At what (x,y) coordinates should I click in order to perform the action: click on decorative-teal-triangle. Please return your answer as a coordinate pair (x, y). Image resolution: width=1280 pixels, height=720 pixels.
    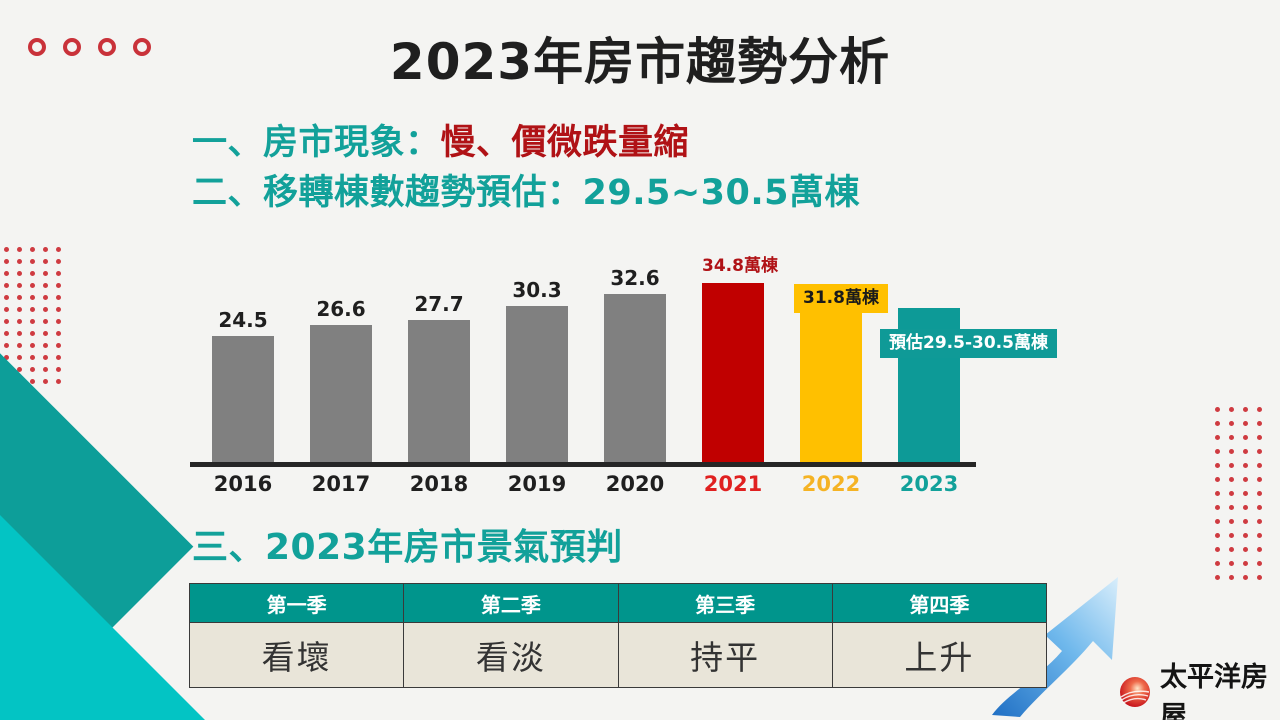
    Looking at the image, I should click on (102, 617).